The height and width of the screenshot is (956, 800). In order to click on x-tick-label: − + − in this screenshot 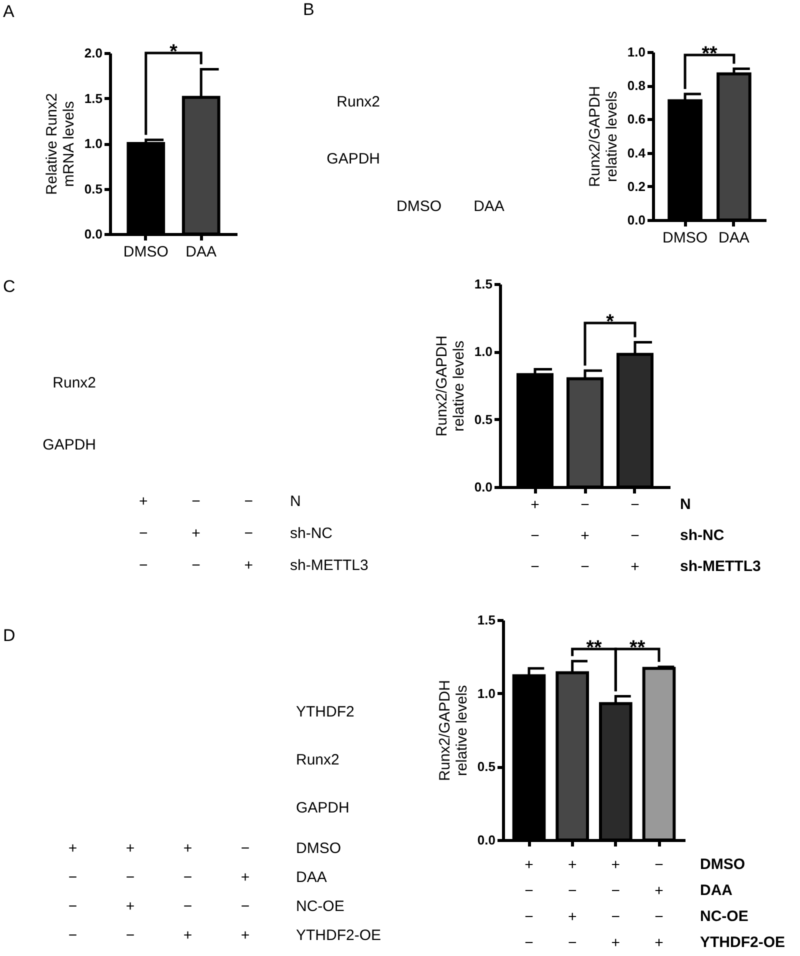, I will do `click(585, 536)`.